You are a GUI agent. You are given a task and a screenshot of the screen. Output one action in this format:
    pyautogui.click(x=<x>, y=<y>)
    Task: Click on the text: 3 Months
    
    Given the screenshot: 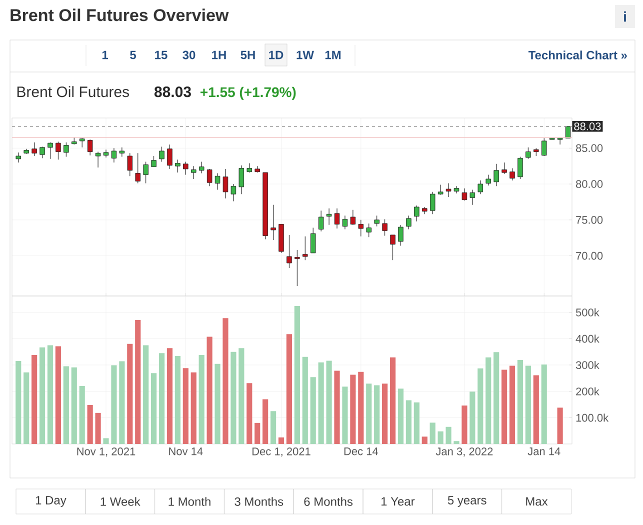 What is the action you would take?
    pyautogui.click(x=259, y=501)
    